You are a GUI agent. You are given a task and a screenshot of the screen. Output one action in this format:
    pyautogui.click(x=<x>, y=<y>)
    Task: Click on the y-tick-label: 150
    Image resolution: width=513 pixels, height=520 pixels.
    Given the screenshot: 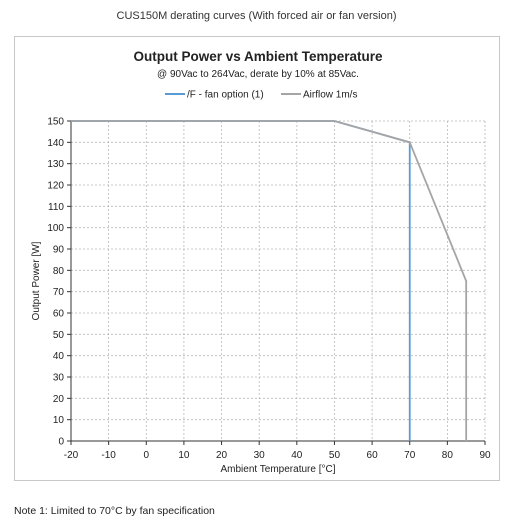 What is the action you would take?
    pyautogui.click(x=55, y=122)
    